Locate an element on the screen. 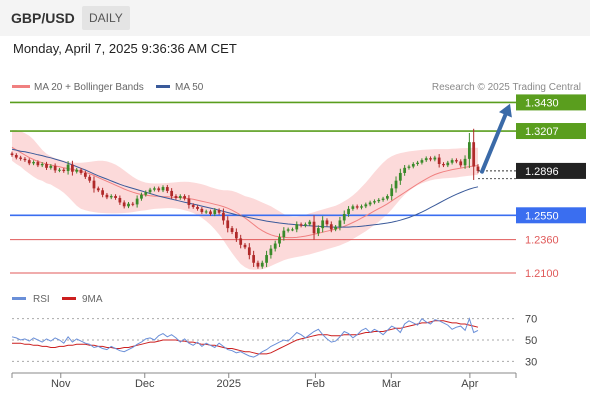 This screenshot has height=400, width=590. level-label-box-1.2550 is located at coordinates (551, 215).